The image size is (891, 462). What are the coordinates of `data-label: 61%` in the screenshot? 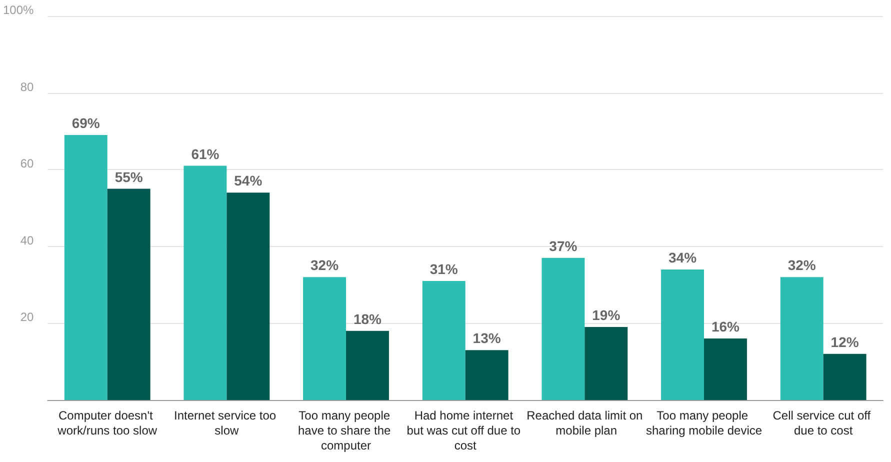 It's located at (205, 154).